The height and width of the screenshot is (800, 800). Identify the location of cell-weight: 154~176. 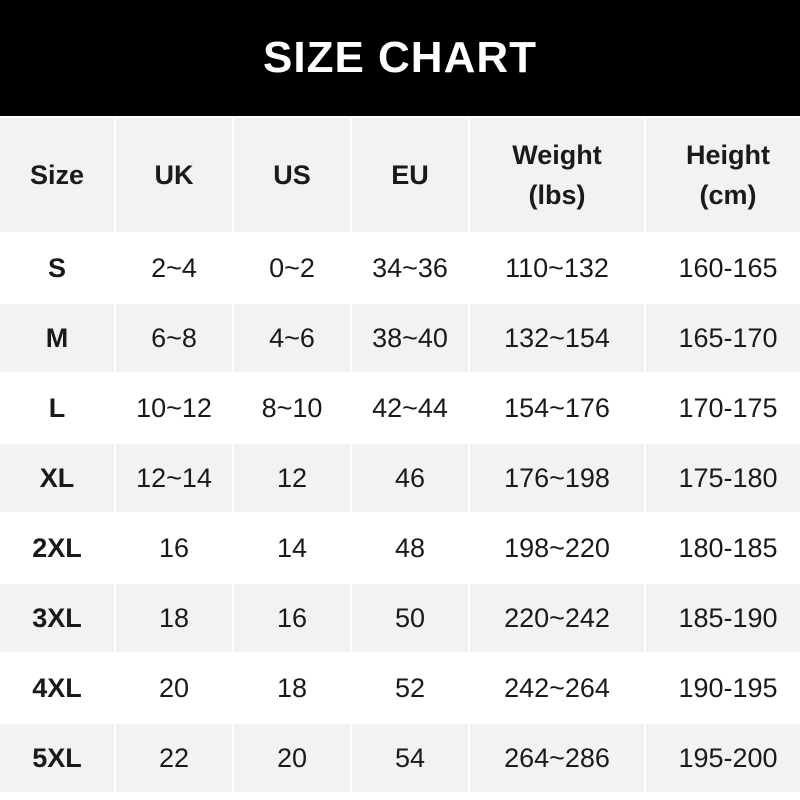
(557, 408).